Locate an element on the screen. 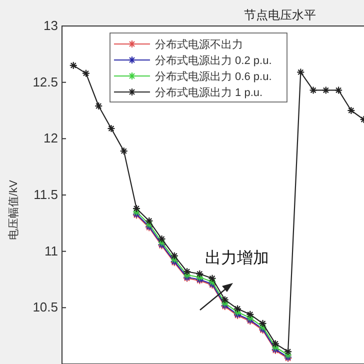 This screenshot has height=364, width=364. annotation: 出力增加 is located at coordinates (237, 258).